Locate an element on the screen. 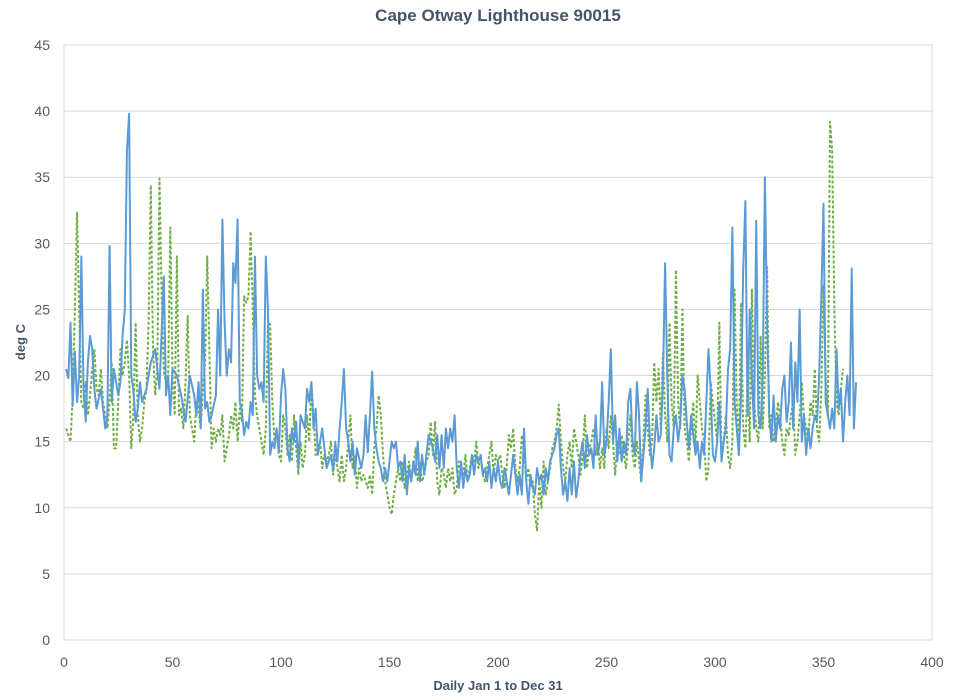 The image size is (959, 700). y-tick-label: 45 is located at coordinates (42, 45).